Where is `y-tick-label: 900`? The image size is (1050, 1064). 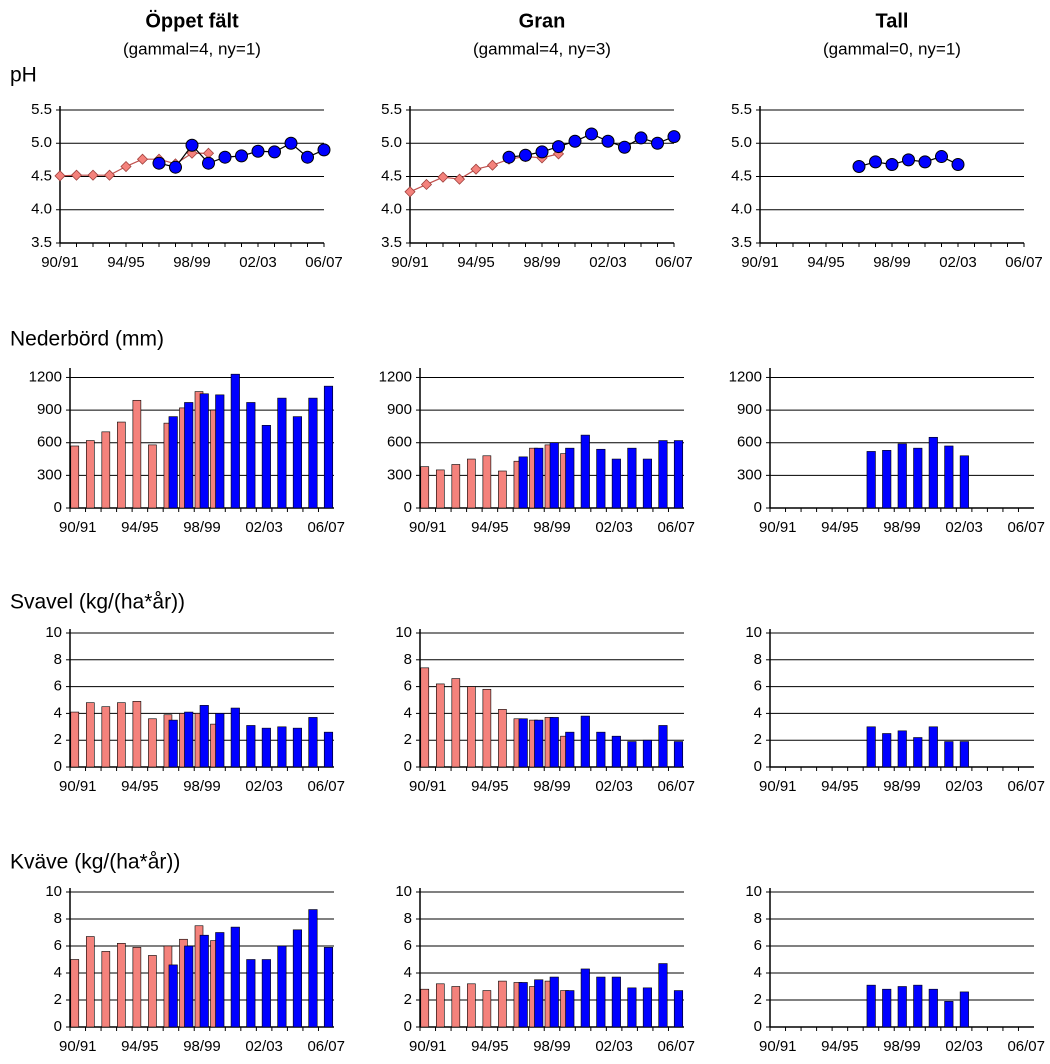
y-tick-label: 900 is located at coordinates (749, 409).